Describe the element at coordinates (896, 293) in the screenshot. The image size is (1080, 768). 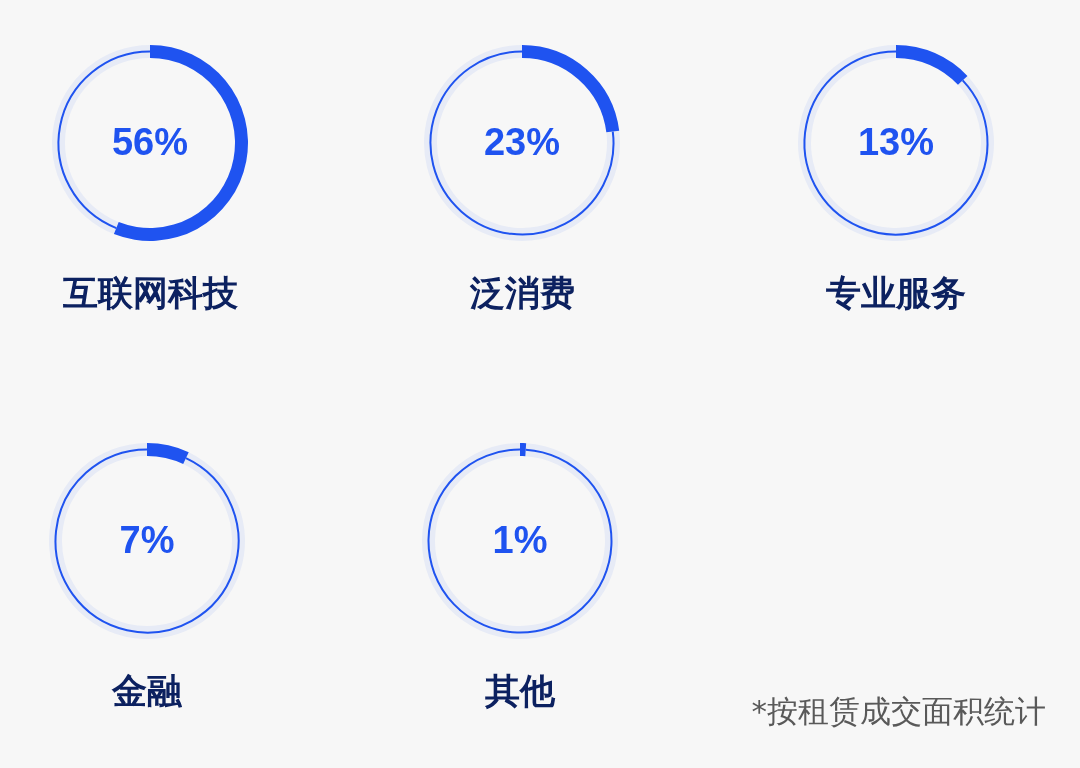
I see `text: 专业服务` at that location.